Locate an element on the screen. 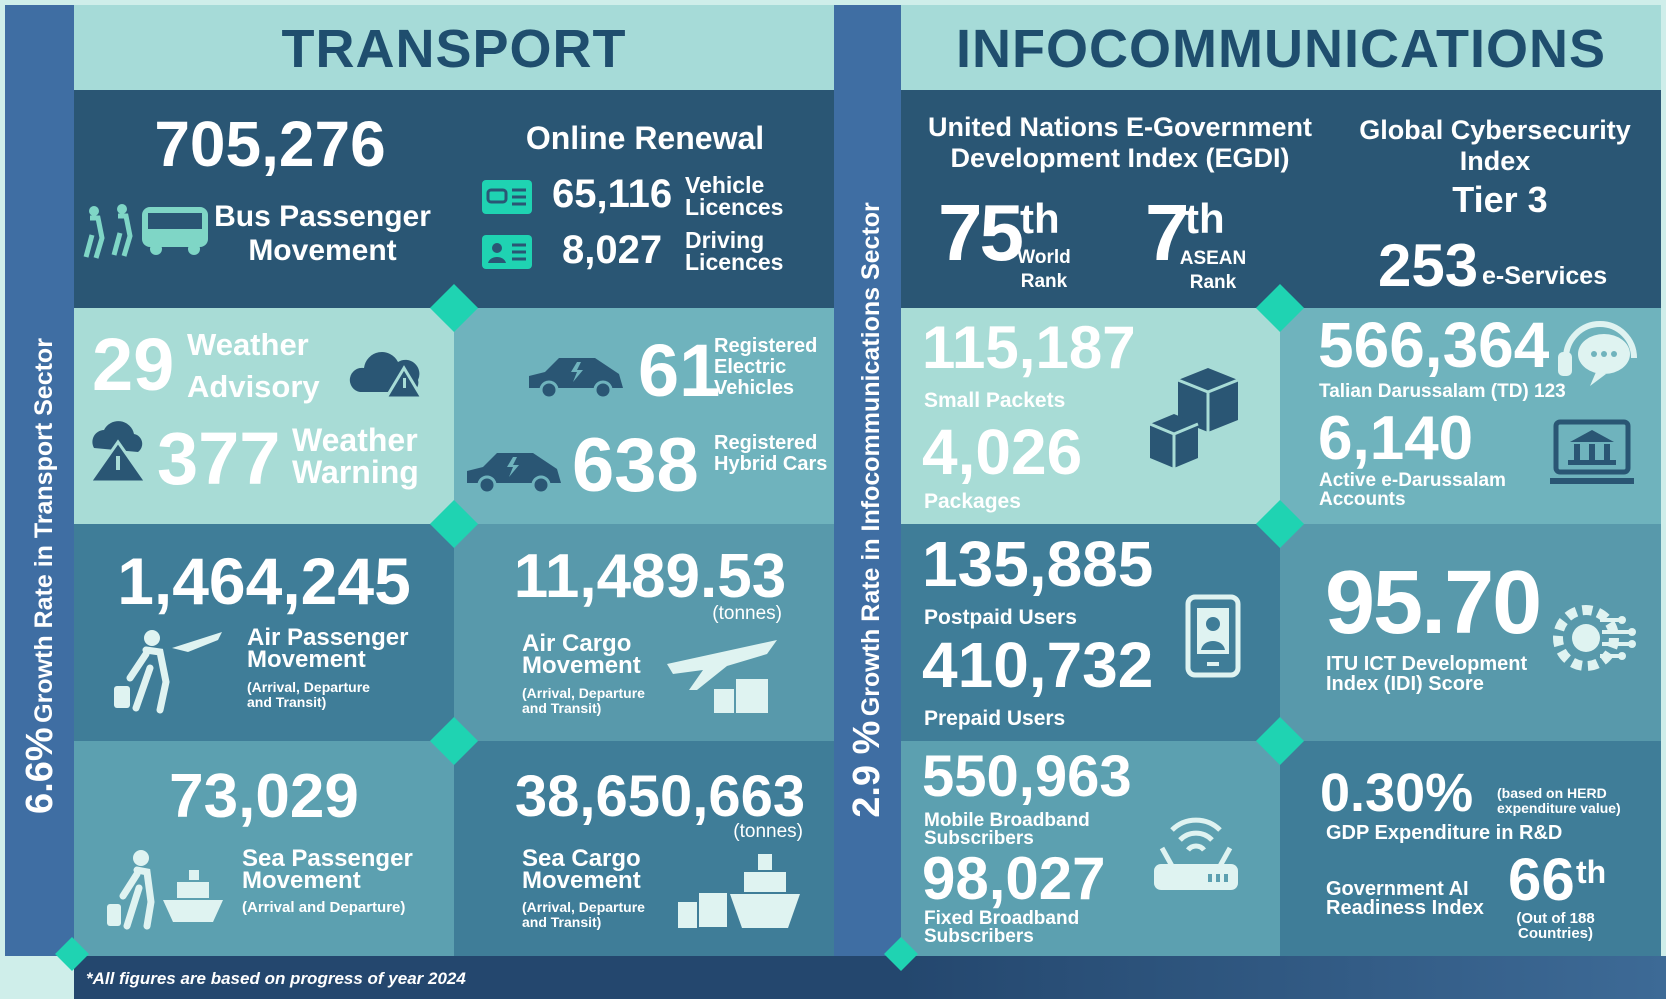 The height and width of the screenshot is (999, 1666). stat-label: Air Cargo Movement is located at coordinates (581, 654).